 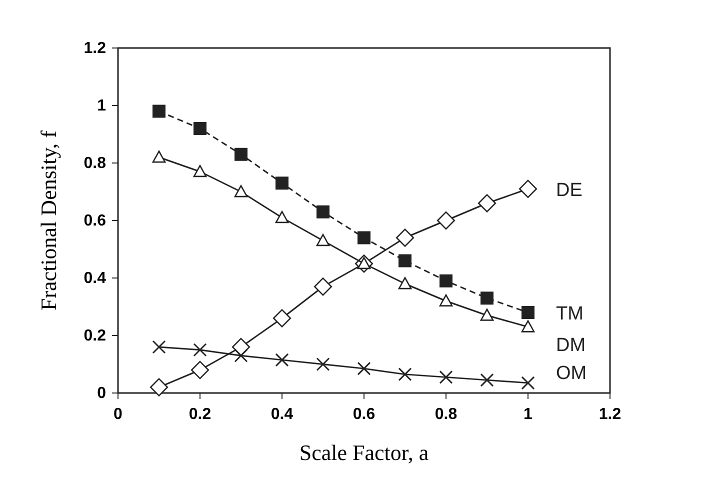 What do you see at coordinates (48, 220) in the screenshot?
I see `y-axis-title: Fractional Density, f` at bounding box center [48, 220].